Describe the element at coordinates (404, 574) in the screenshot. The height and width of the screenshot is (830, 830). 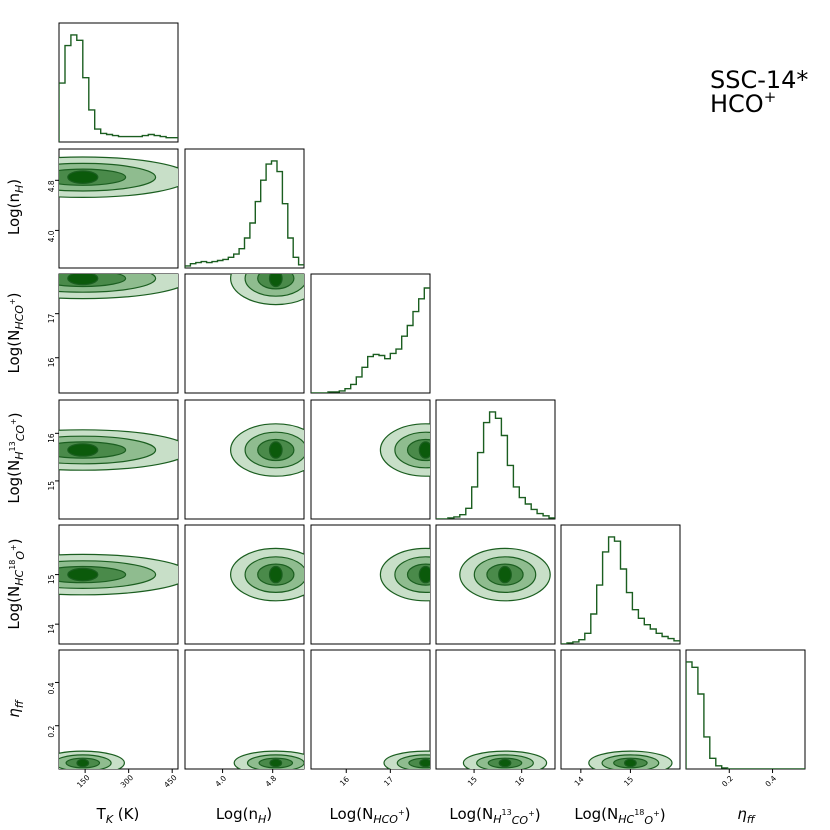
I see `contour-nhco-nhc18` at that location.